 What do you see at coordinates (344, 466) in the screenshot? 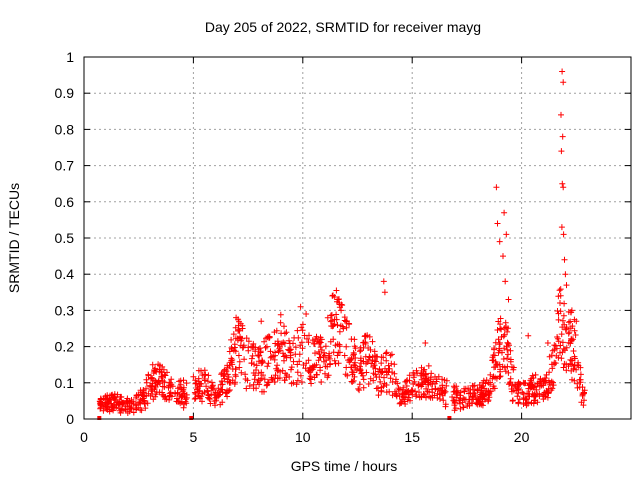
I see `x-axis-label: GPS time / hours` at bounding box center [344, 466].